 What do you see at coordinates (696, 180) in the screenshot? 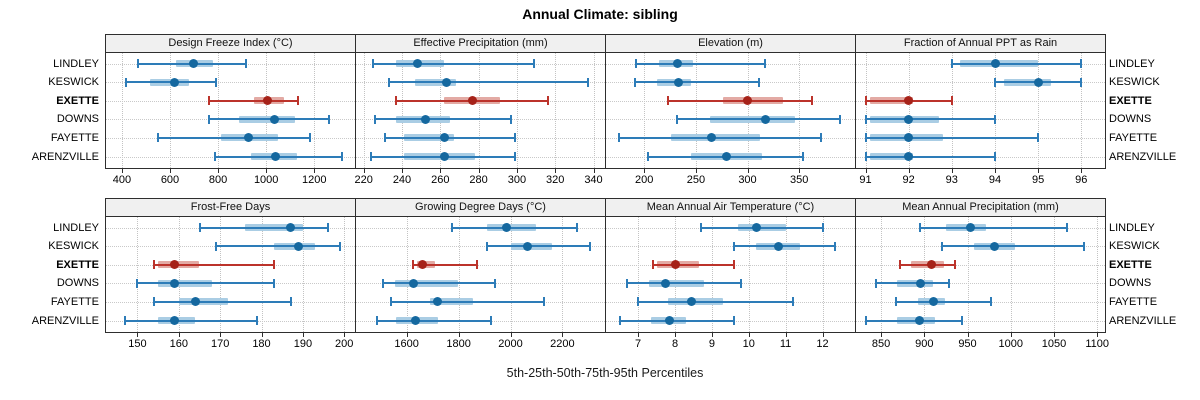
I see `axis-tick-label: 250` at bounding box center [696, 180].